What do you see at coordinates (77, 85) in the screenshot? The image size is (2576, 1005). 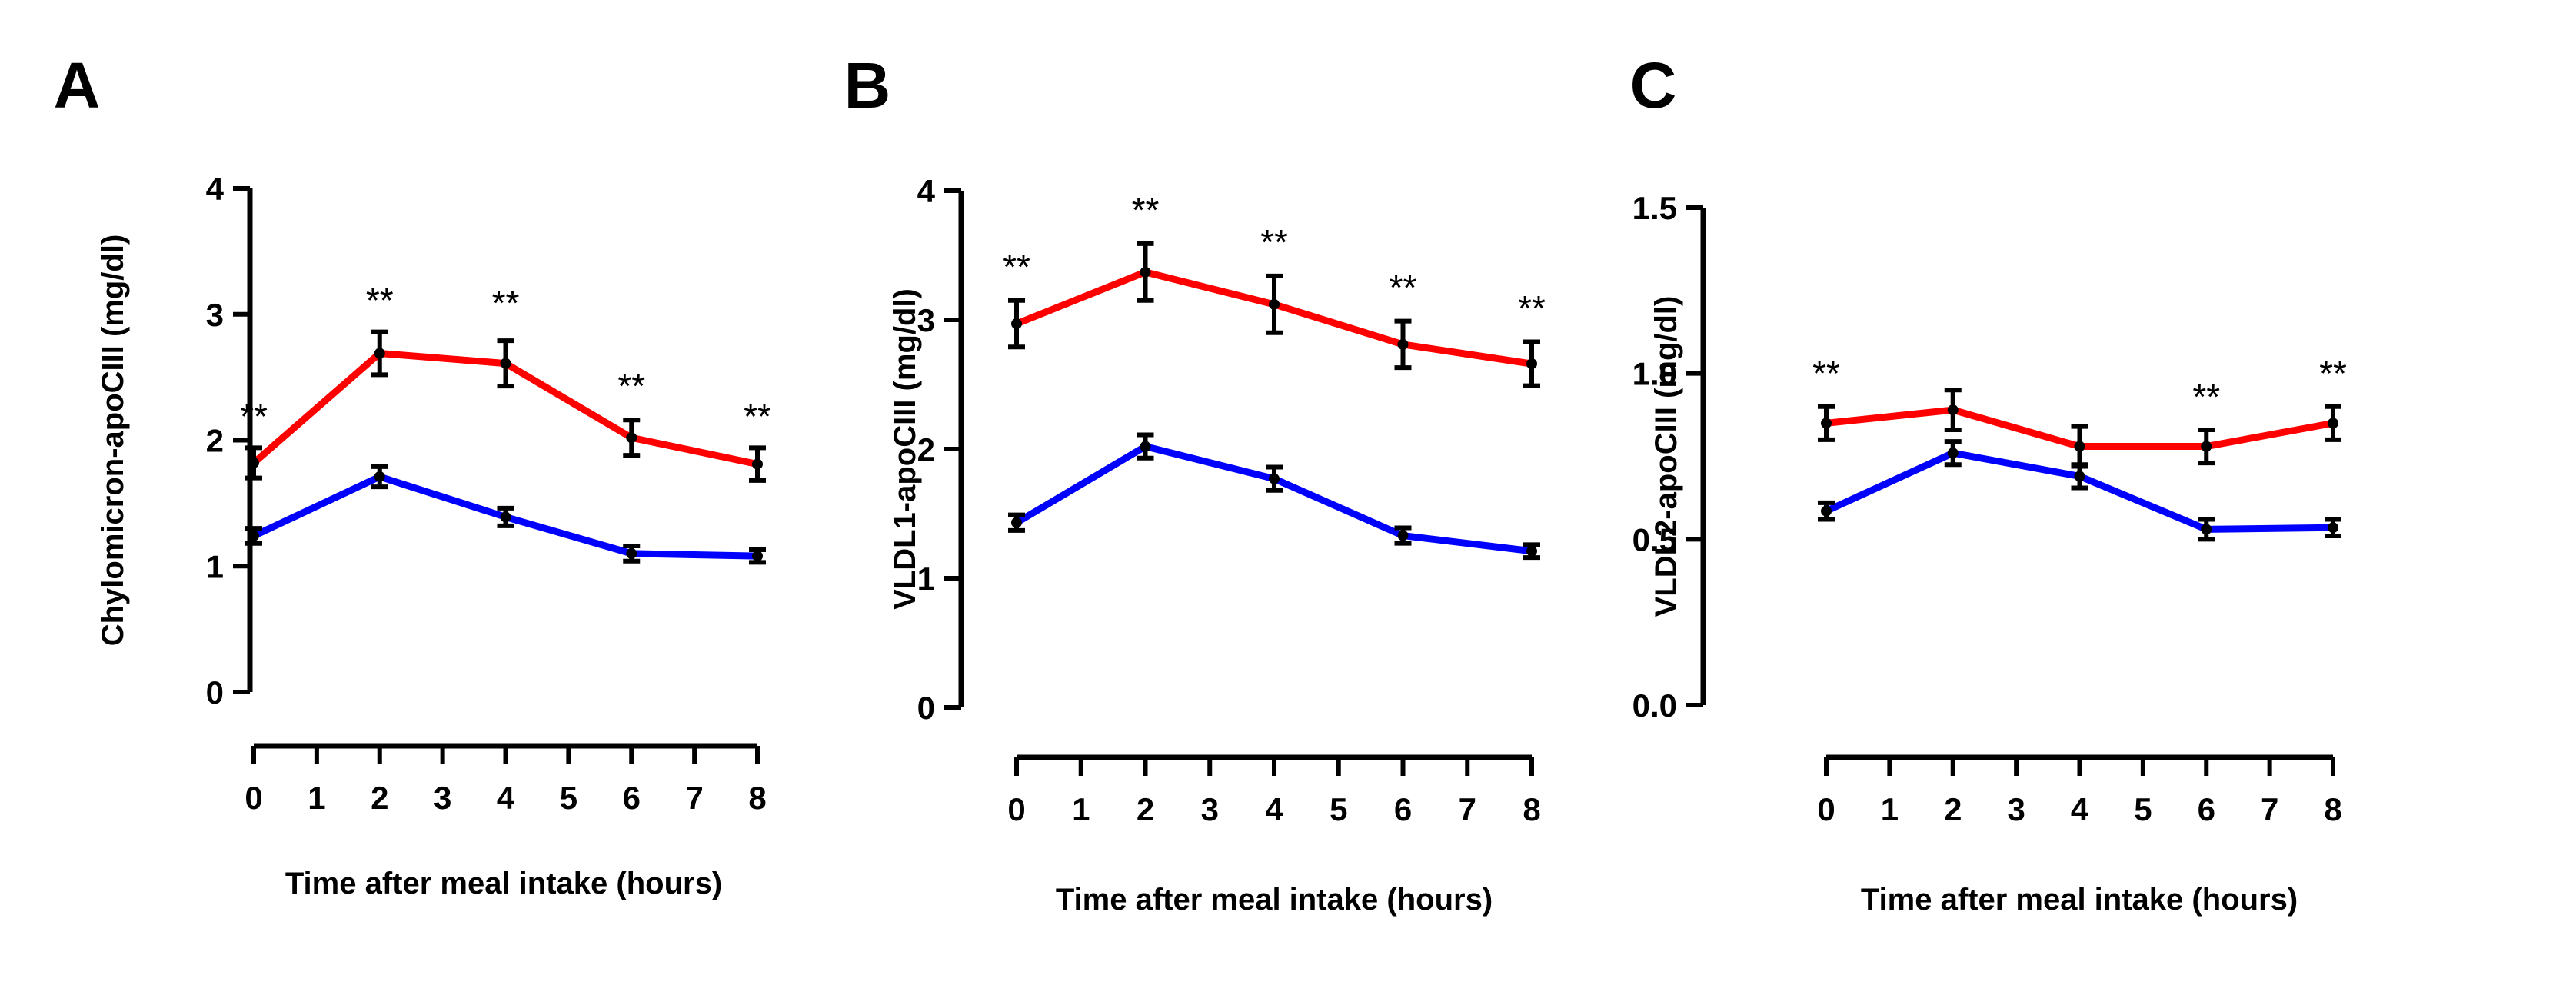 I see `panel-letter: A` at bounding box center [77, 85].